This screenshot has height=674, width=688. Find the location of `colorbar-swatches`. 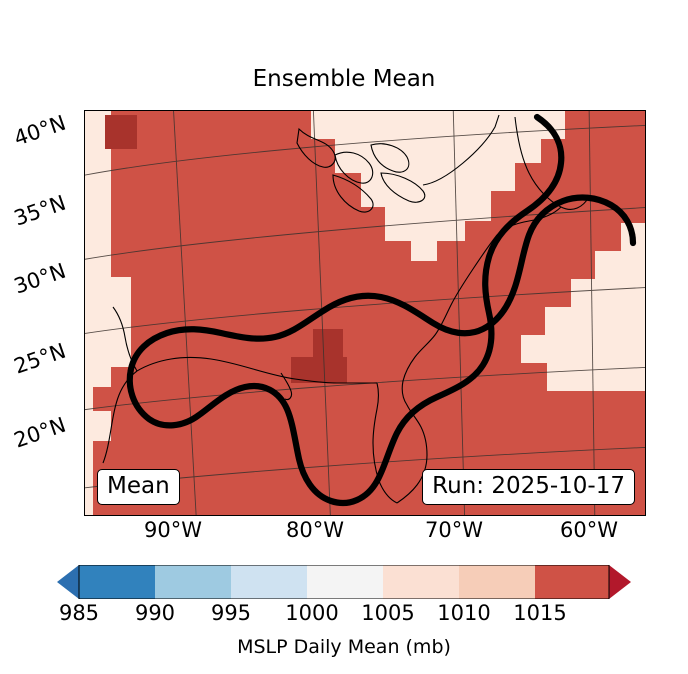

colorbar-swatches is located at coordinates (344, 582).